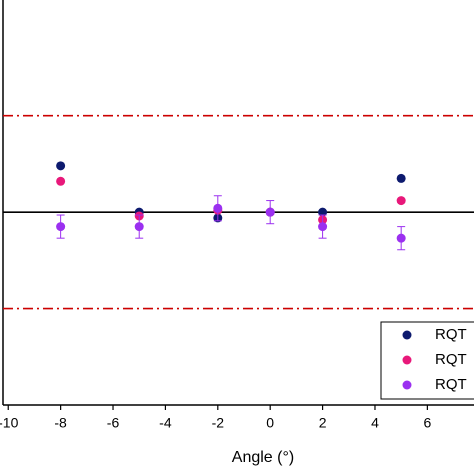 The width and height of the screenshot is (474, 474). Describe the element at coordinates (165, 423) in the screenshot. I see `x-tick-label: -4` at that location.